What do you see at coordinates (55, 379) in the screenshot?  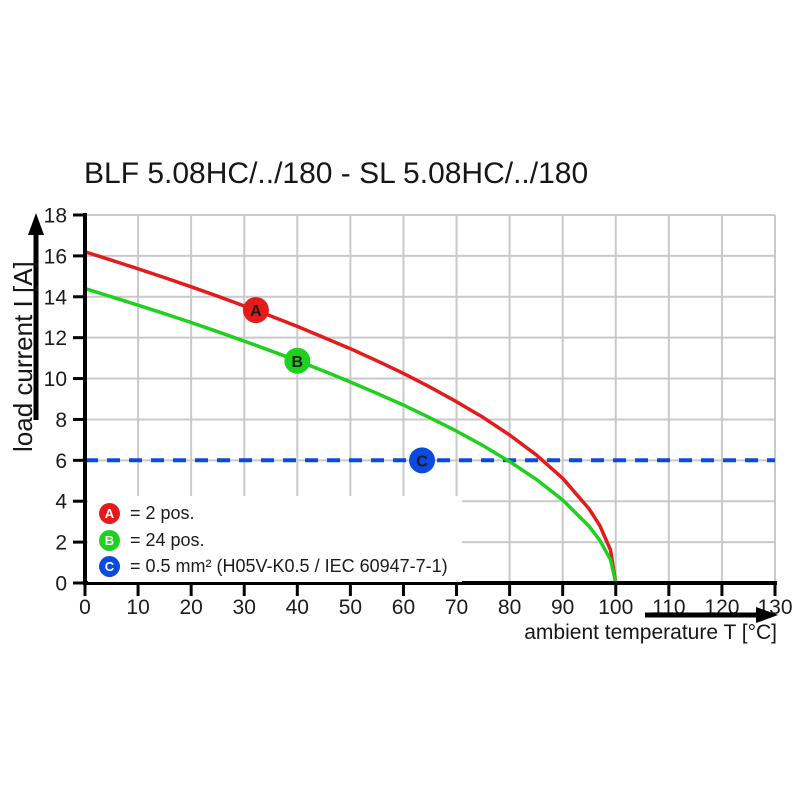 I see `y-tick-label-10: 10` at bounding box center [55, 379].